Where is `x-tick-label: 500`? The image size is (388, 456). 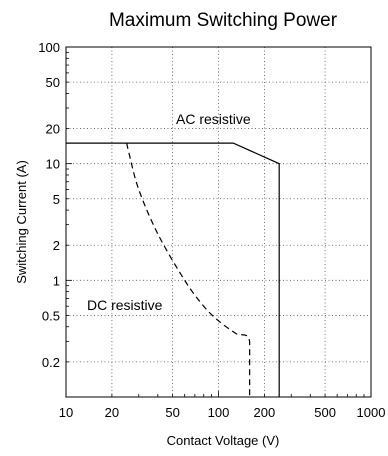
x-tick-label: 500 is located at coordinates (325, 412).